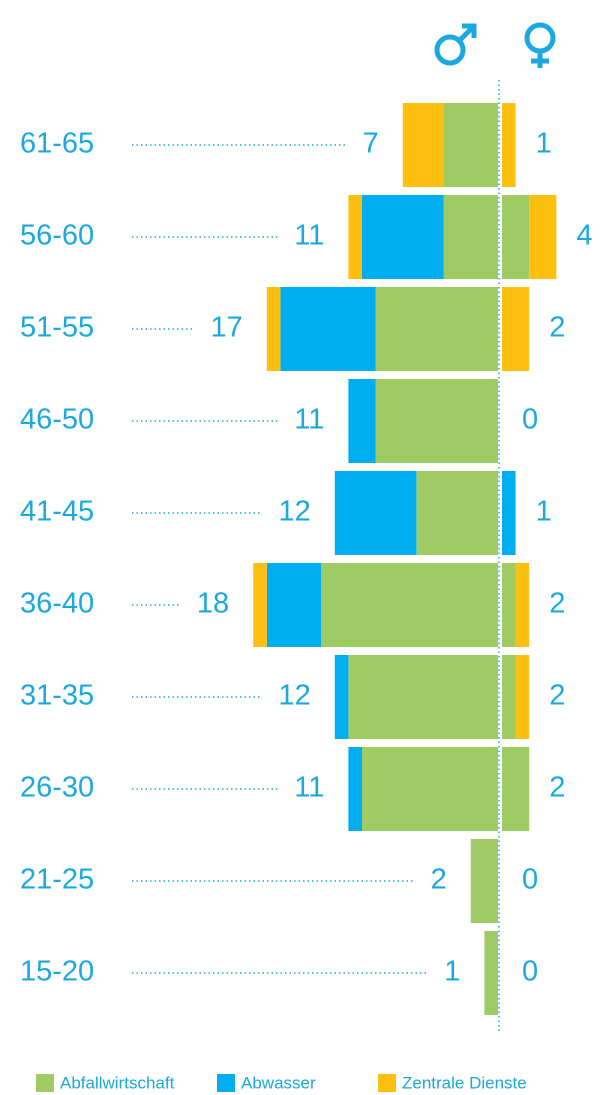  What do you see at coordinates (439, 880) in the screenshot?
I see `male-total: 2` at bounding box center [439, 880].